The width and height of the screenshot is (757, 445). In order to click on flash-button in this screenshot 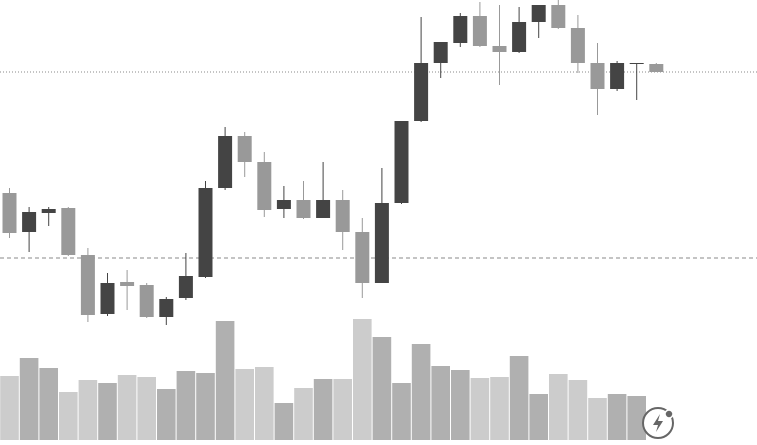, I will do `click(658, 423)`.